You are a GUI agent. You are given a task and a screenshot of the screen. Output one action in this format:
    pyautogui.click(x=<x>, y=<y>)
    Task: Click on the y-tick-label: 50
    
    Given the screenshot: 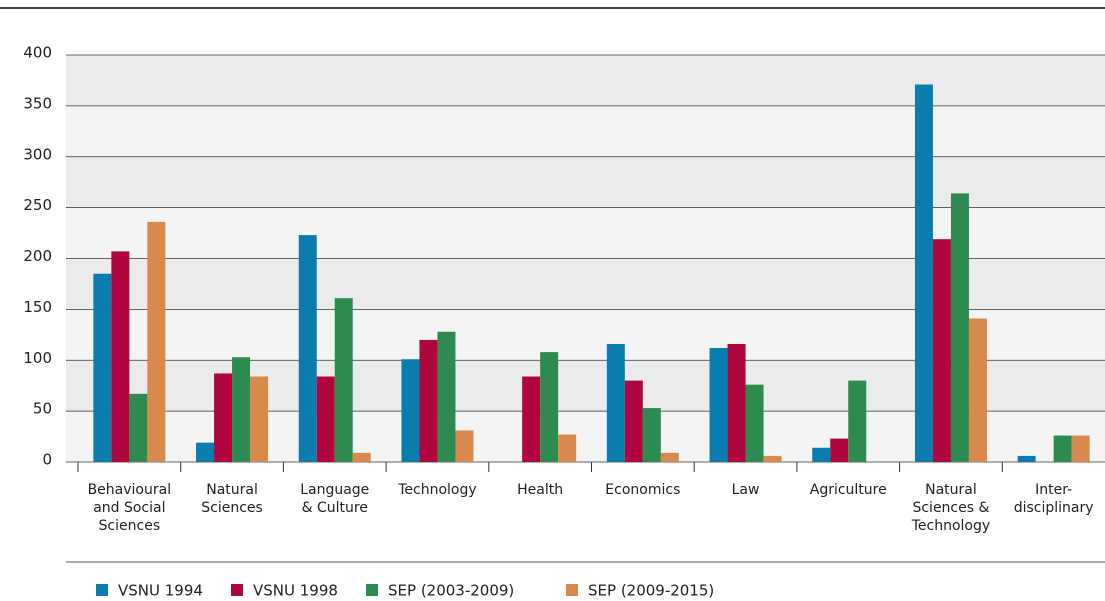 What is the action you would take?
    pyautogui.click(x=42, y=409)
    